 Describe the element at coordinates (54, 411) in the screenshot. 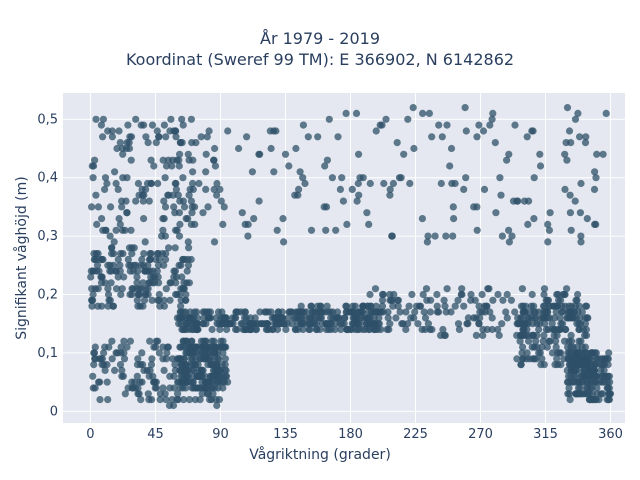

I see `y-tick-label: 0` at that location.